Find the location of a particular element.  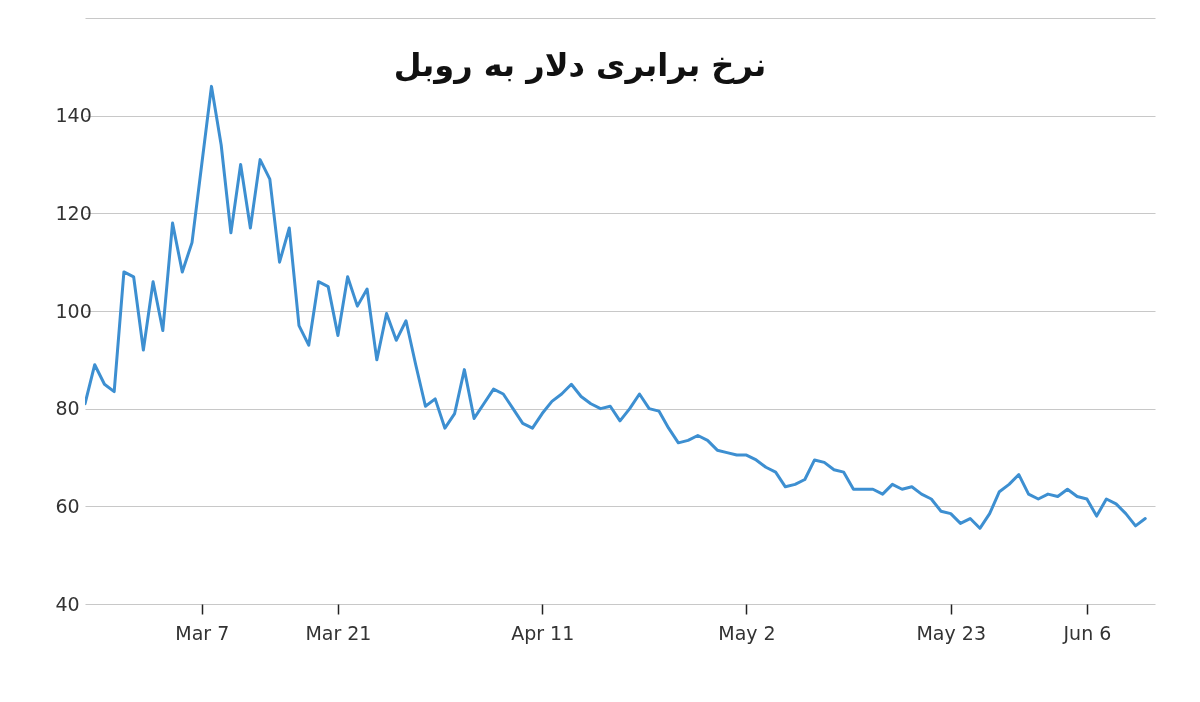

x-tick-label: Mar 7 is located at coordinates (202, 632).